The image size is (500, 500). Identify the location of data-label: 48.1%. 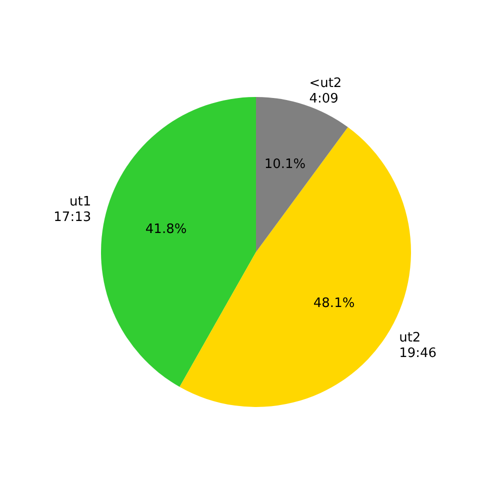
(334, 304).